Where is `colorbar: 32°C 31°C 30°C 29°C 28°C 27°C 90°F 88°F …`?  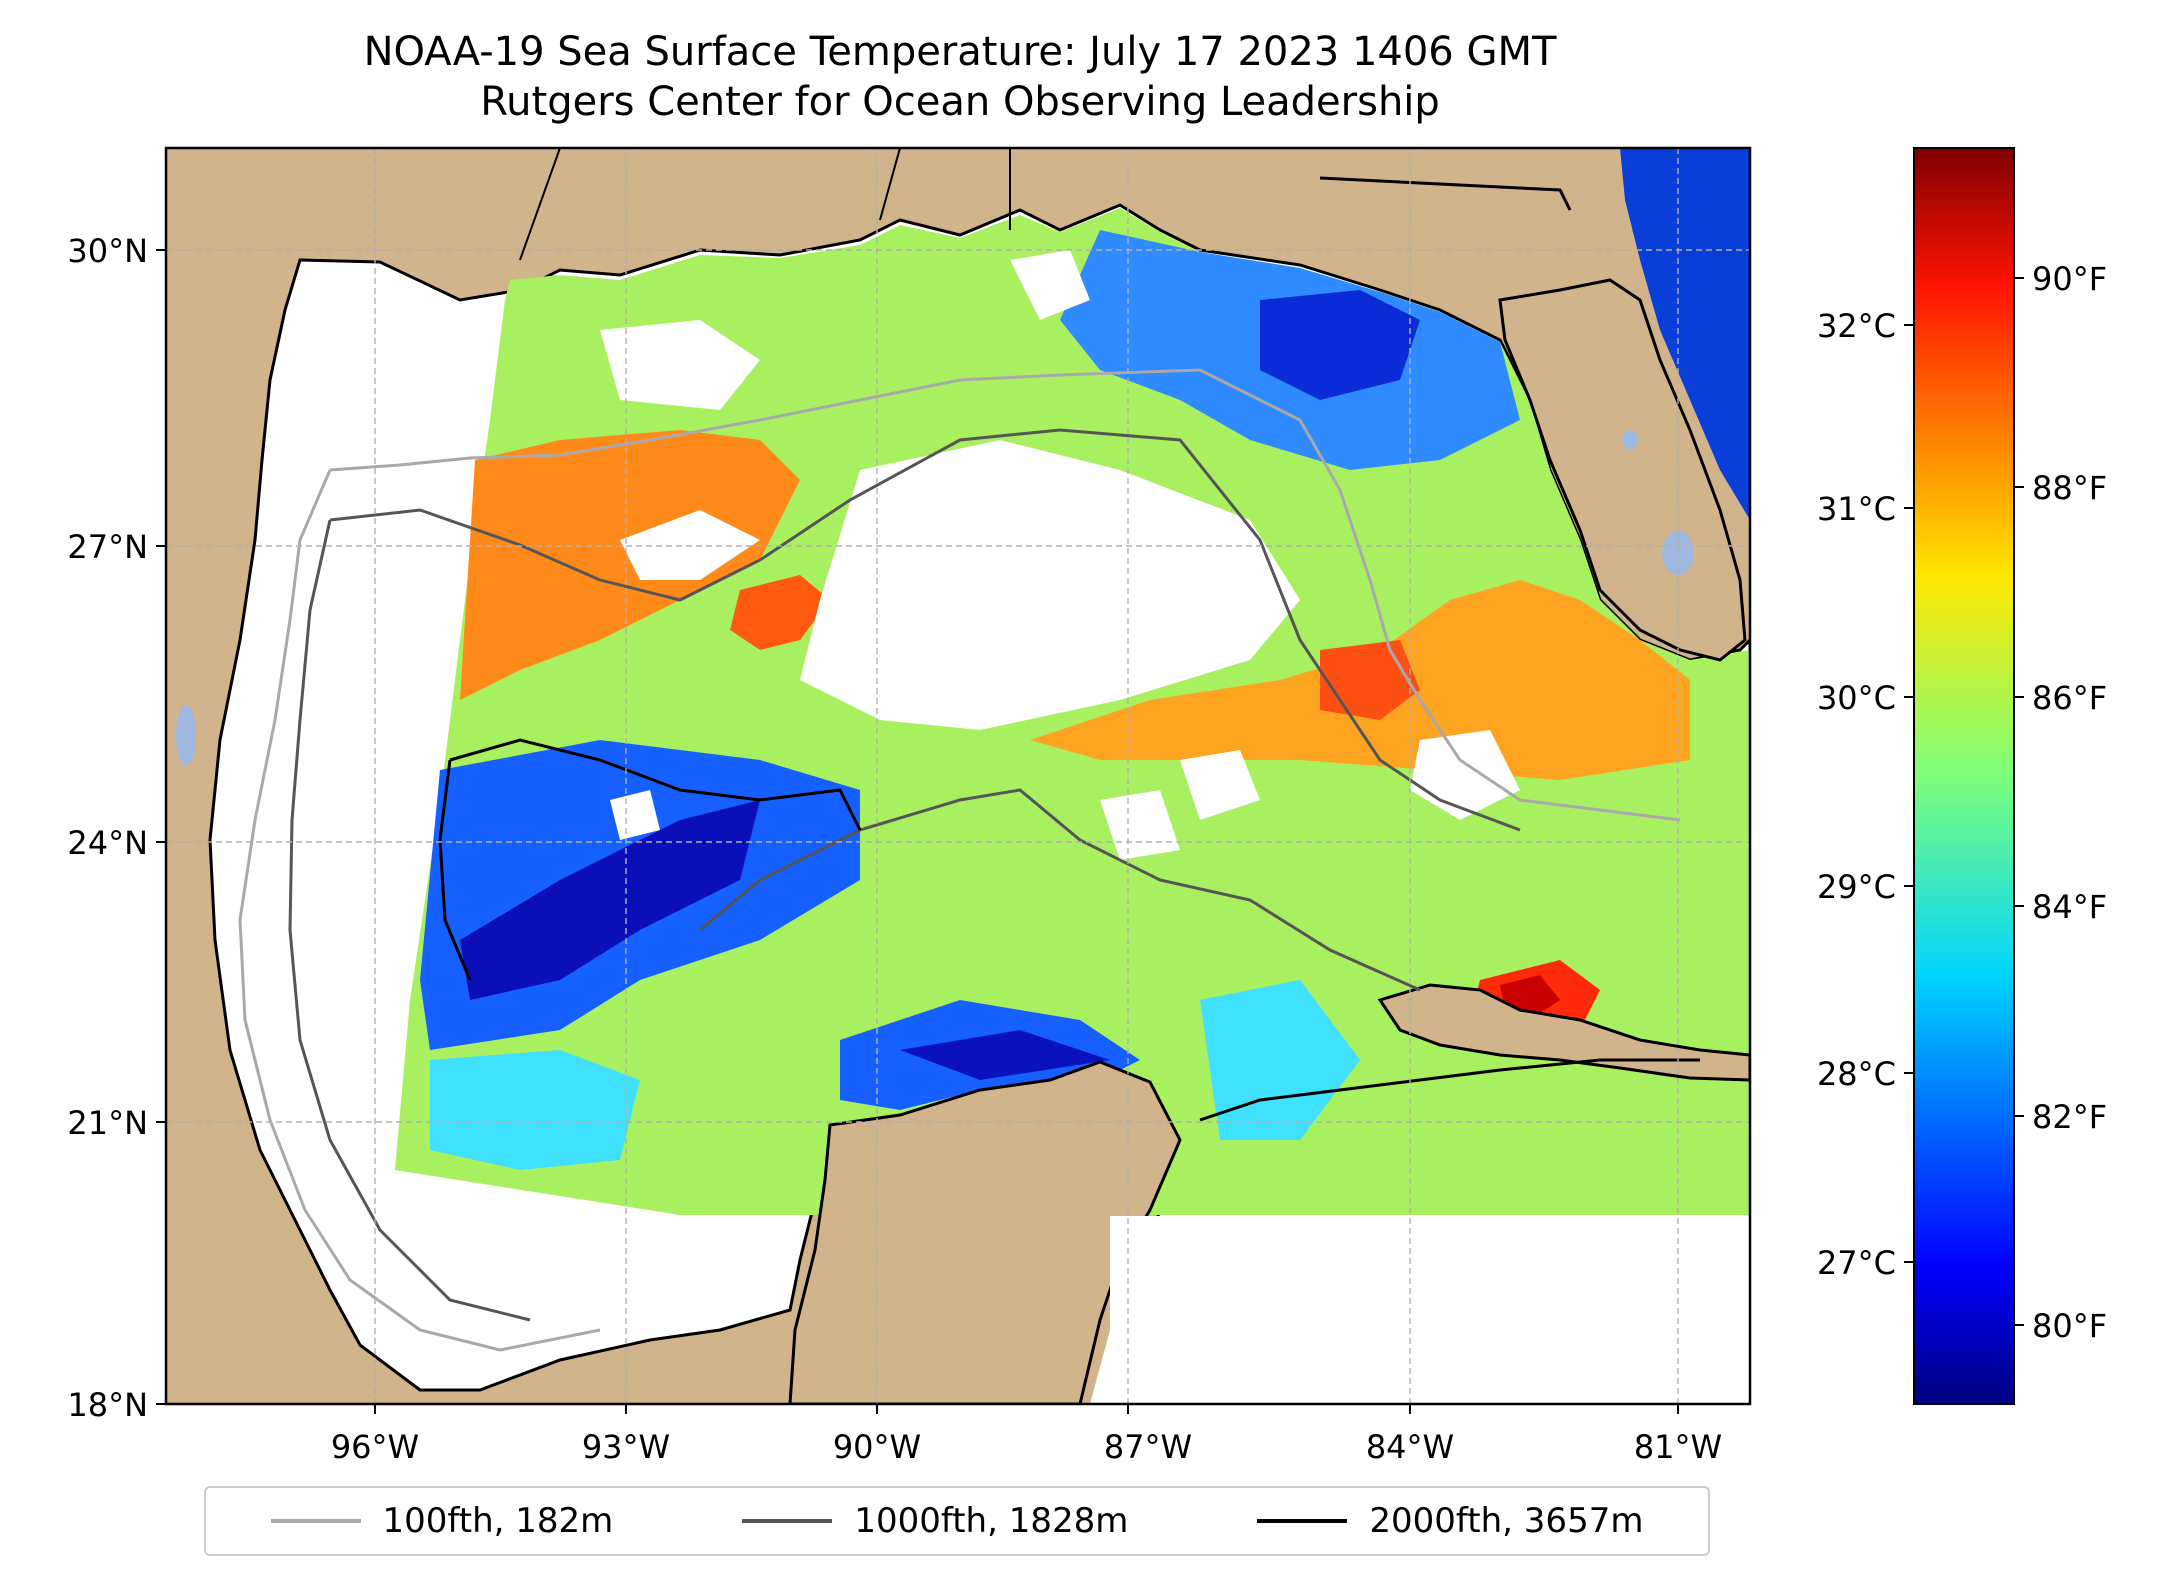 colorbar: 32°C 31°C 30°C 29°C 28°C 27°C 90°F 88°F … is located at coordinates (1962, 776).